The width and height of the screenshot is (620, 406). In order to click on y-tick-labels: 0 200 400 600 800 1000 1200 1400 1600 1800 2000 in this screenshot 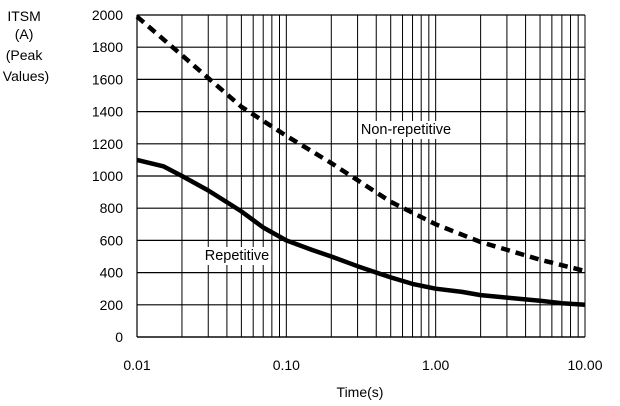, I will do `click(107, 176)`.